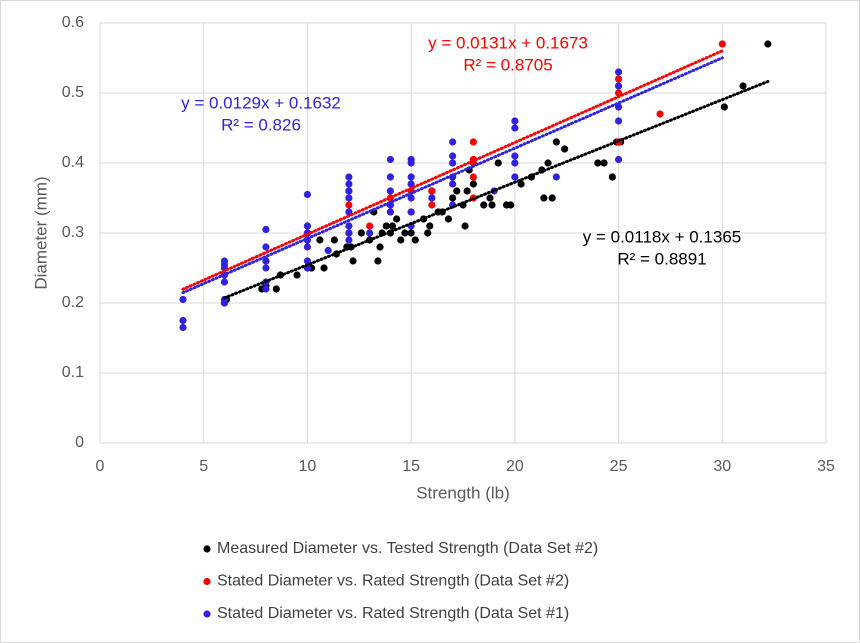  Describe the element at coordinates (463, 492) in the screenshot. I see `x-axis-title: Strength (lb)` at that location.